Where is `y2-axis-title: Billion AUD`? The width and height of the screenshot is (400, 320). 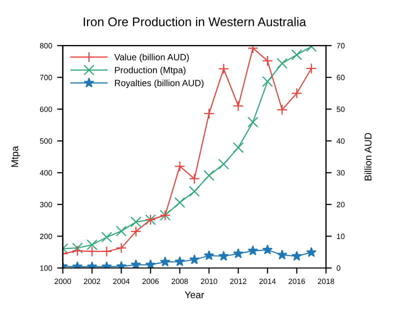 y2-axis-title: Billion AUD is located at coordinates (368, 156).